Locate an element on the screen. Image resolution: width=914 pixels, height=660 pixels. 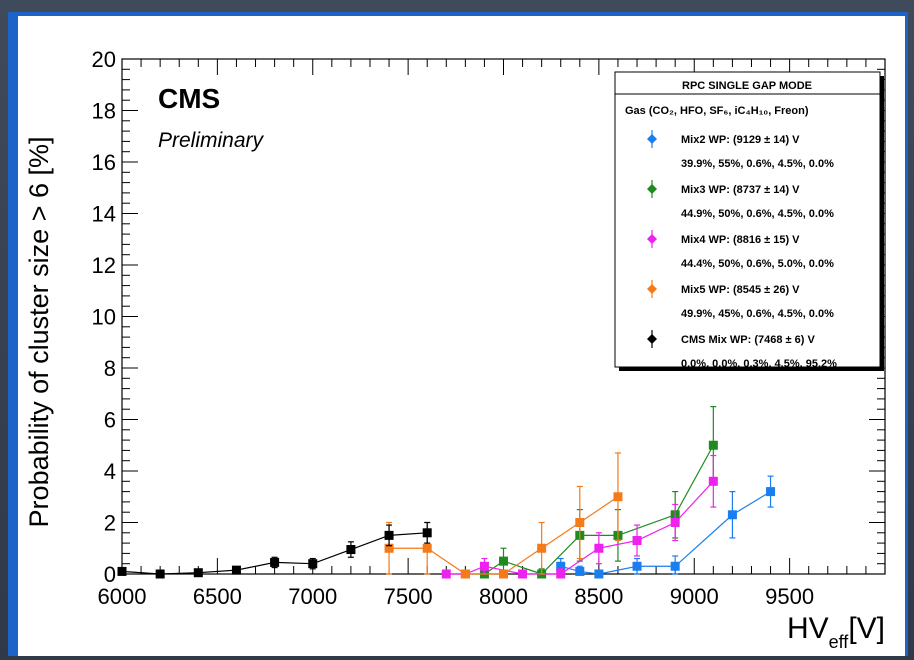
y-tick-label: 4 is located at coordinates (110, 471).